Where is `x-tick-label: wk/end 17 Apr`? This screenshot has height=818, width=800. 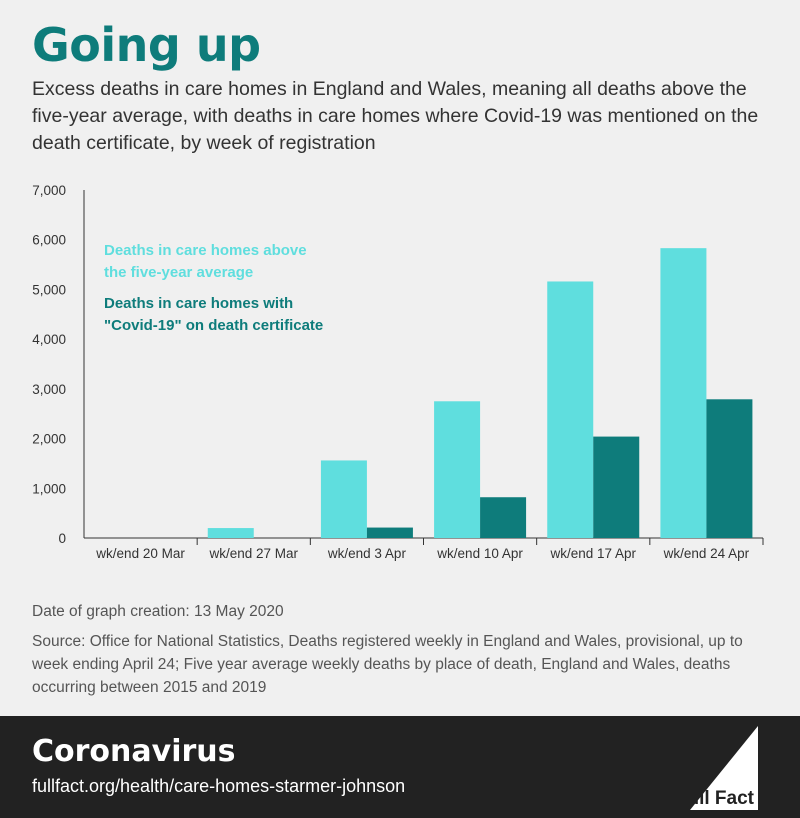
x-tick-label: wk/end 17 Apr is located at coordinates (592, 553).